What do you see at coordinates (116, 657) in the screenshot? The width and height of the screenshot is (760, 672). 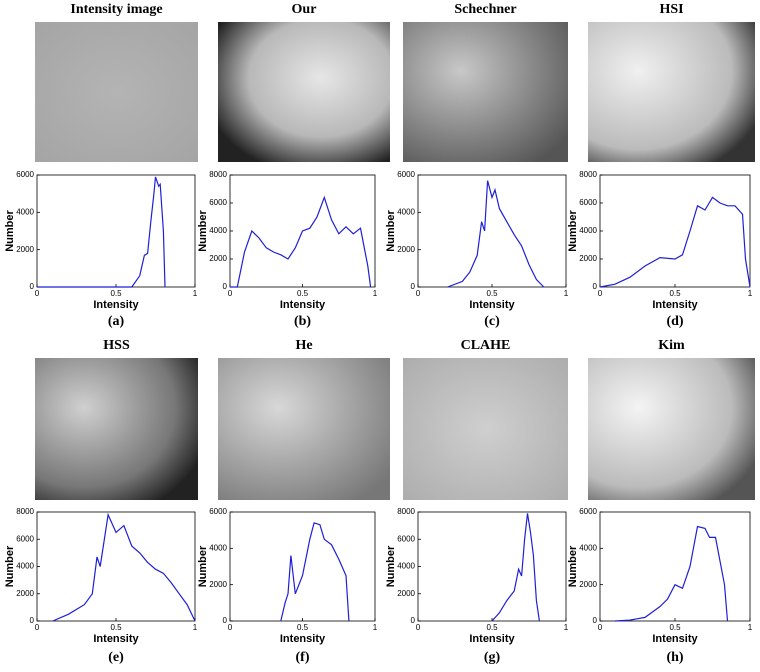 I see `panel-label: (e)` at bounding box center [116, 657].